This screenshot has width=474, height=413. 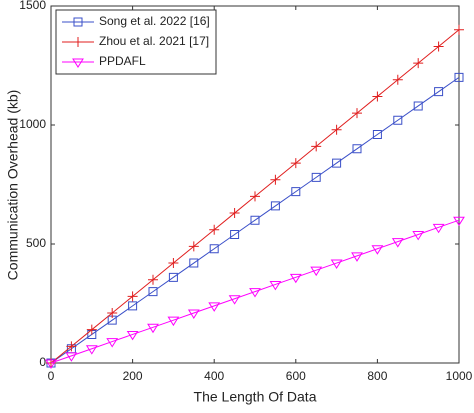 What do you see at coordinates (255, 397) in the screenshot?
I see `x-axis-label: The Length Of Data` at bounding box center [255, 397].